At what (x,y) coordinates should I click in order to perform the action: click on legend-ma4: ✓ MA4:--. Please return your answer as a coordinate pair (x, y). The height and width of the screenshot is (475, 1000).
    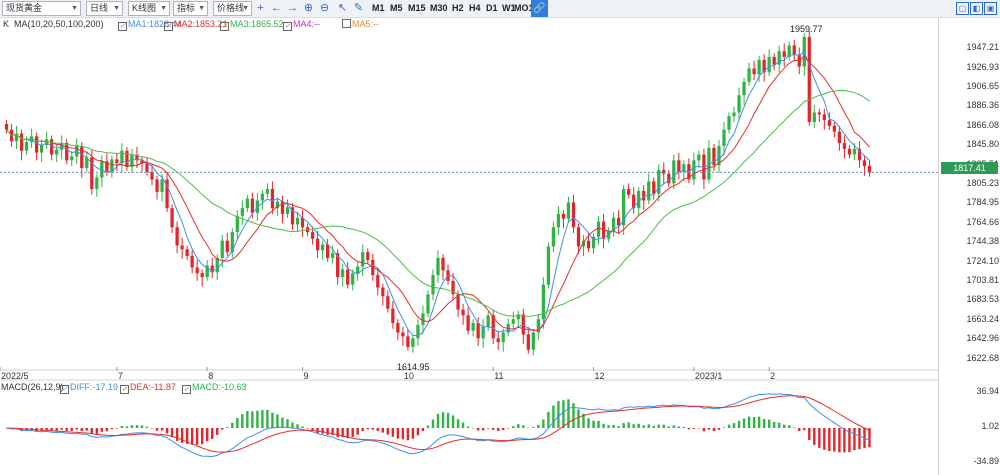
    Looking at the image, I should click on (301, 24).